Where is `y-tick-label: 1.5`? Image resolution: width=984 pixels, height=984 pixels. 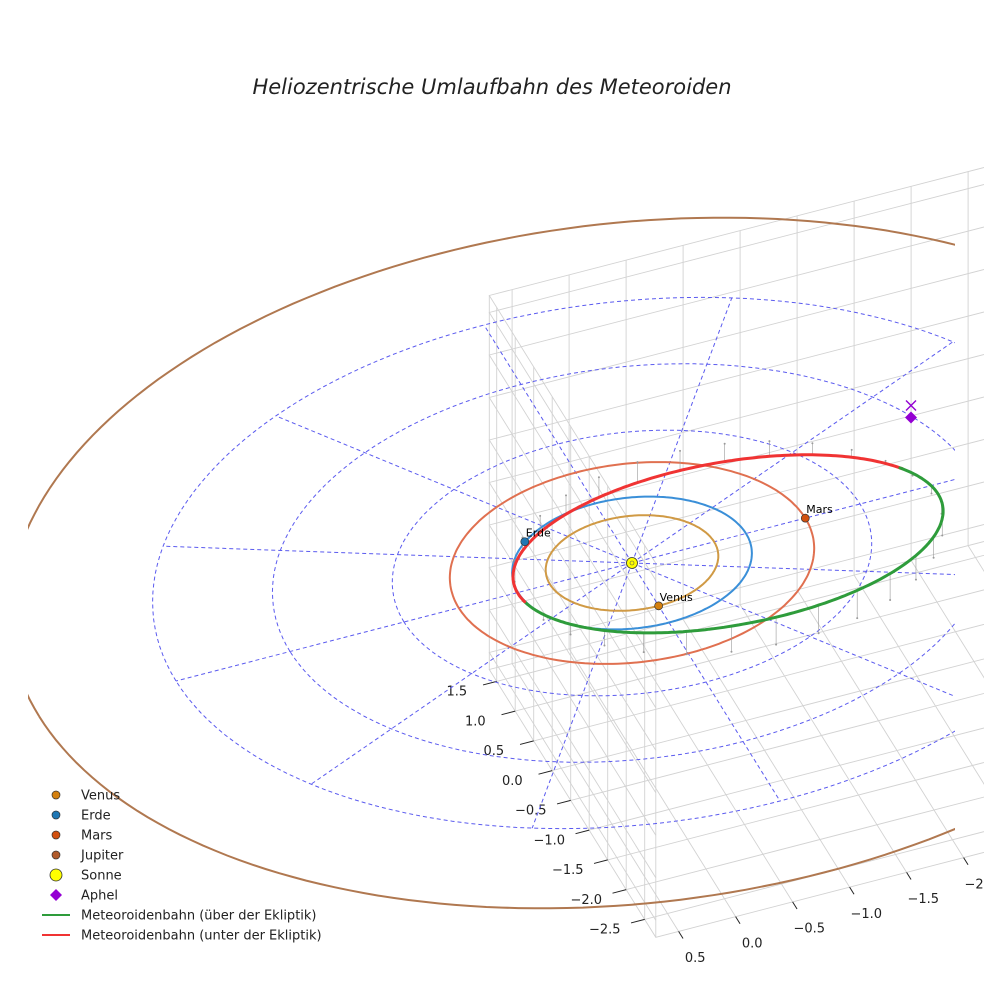
y-tick-label: 1.5 is located at coordinates (456, 692).